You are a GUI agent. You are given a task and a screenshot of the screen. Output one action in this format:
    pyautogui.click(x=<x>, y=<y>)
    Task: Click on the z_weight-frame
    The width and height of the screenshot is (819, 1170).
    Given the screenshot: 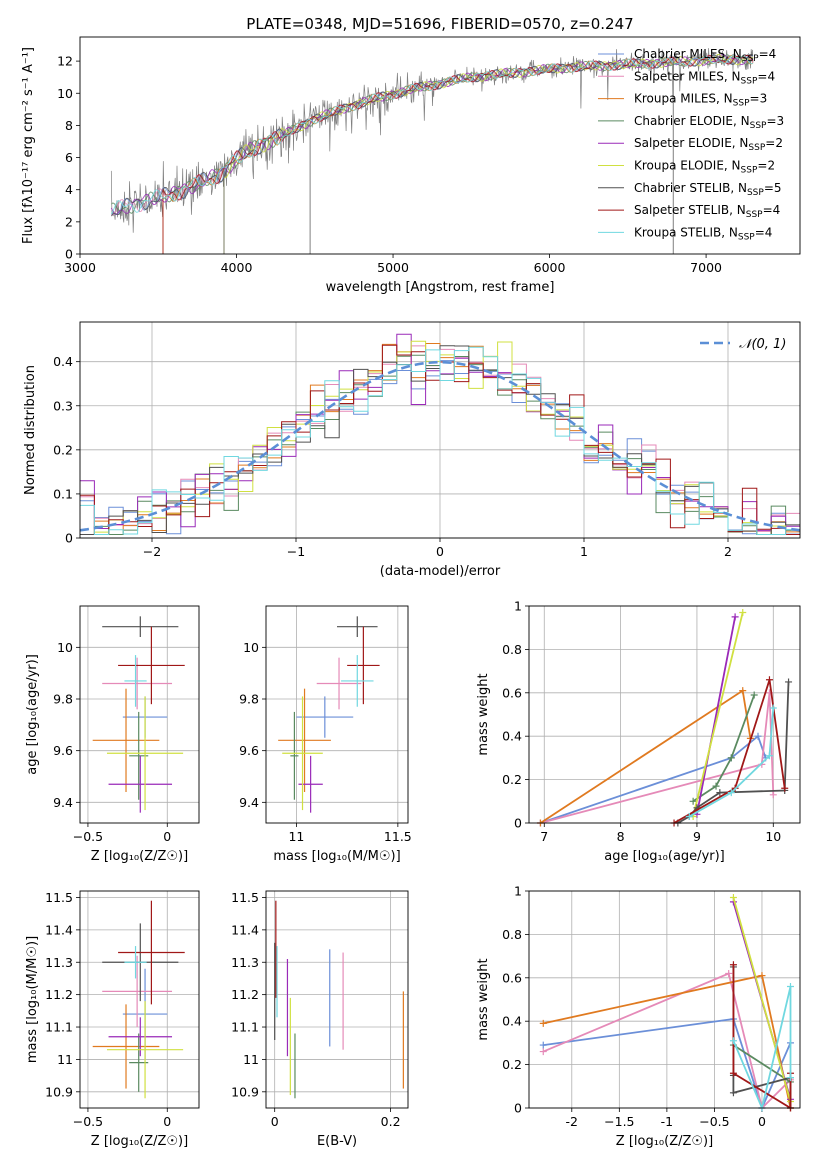 What is the action you would take?
    pyautogui.click(x=664, y=999)
    